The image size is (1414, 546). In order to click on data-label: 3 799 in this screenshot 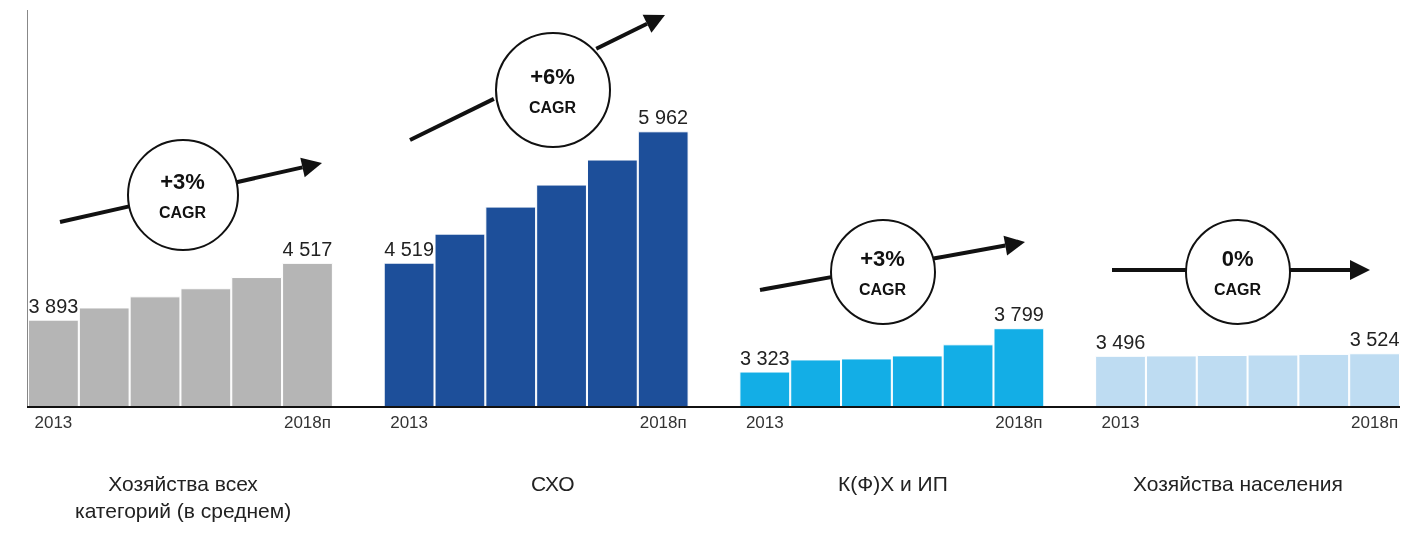, I will do `click(1019, 314)`.